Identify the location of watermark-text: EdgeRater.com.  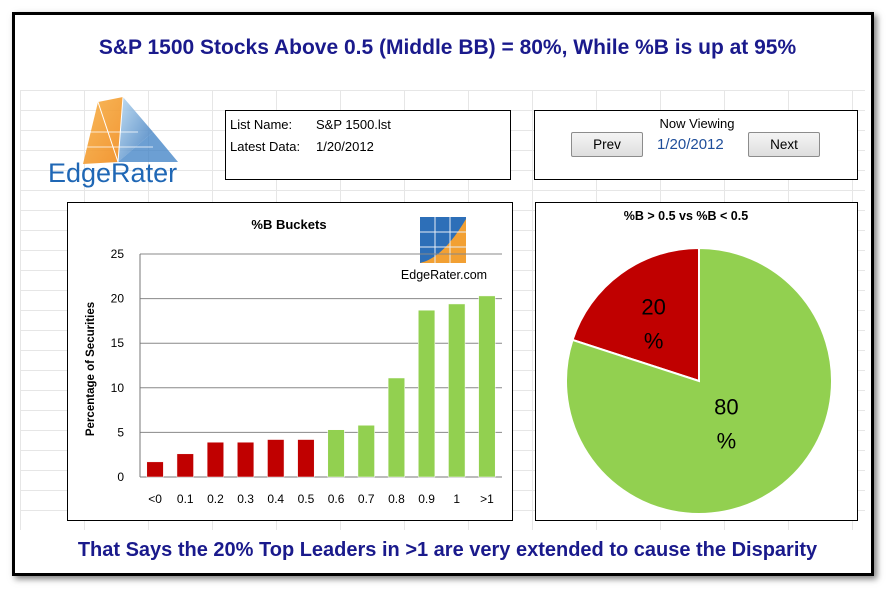
(444, 275).